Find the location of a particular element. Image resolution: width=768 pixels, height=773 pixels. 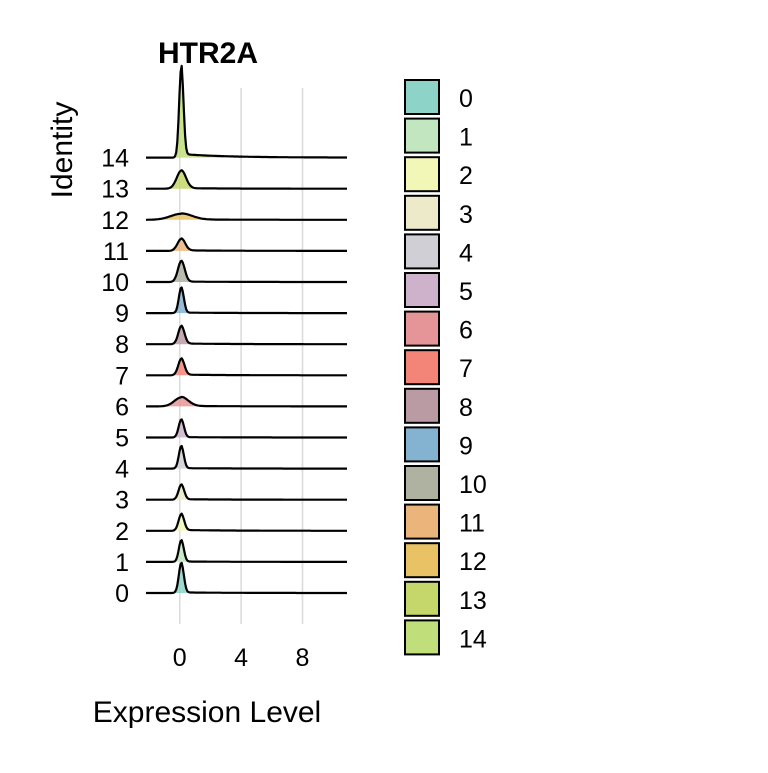

legend-label-11: 11 is located at coordinates (472, 524).